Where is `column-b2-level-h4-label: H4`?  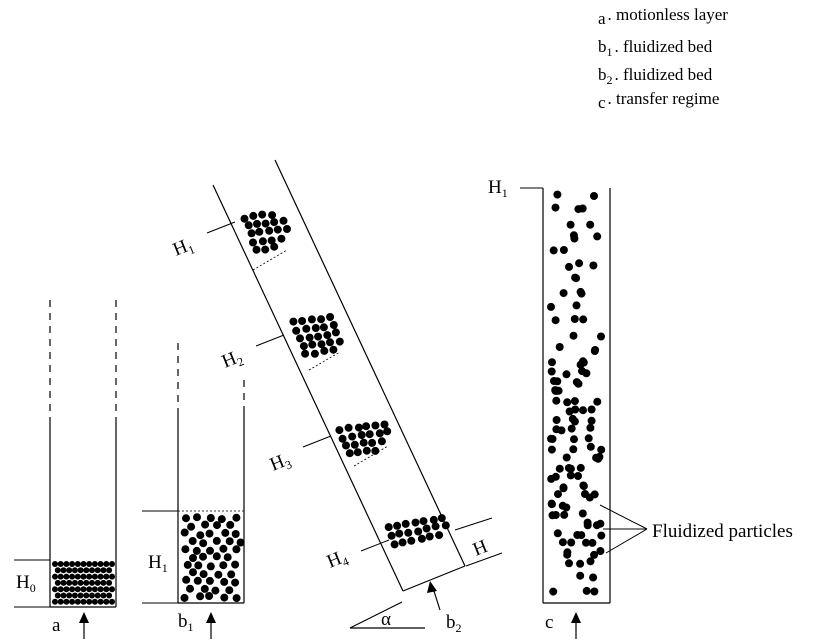
column-b2-level-h4-label: H4 is located at coordinates (337, 560).